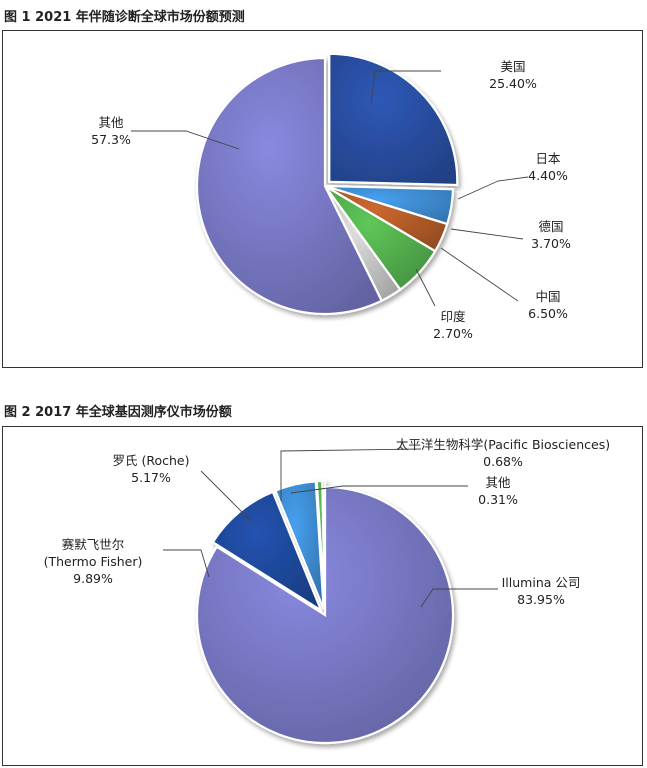 The height and width of the screenshot is (768, 647). I want to click on value-label: 0.68%, so click(503, 461).